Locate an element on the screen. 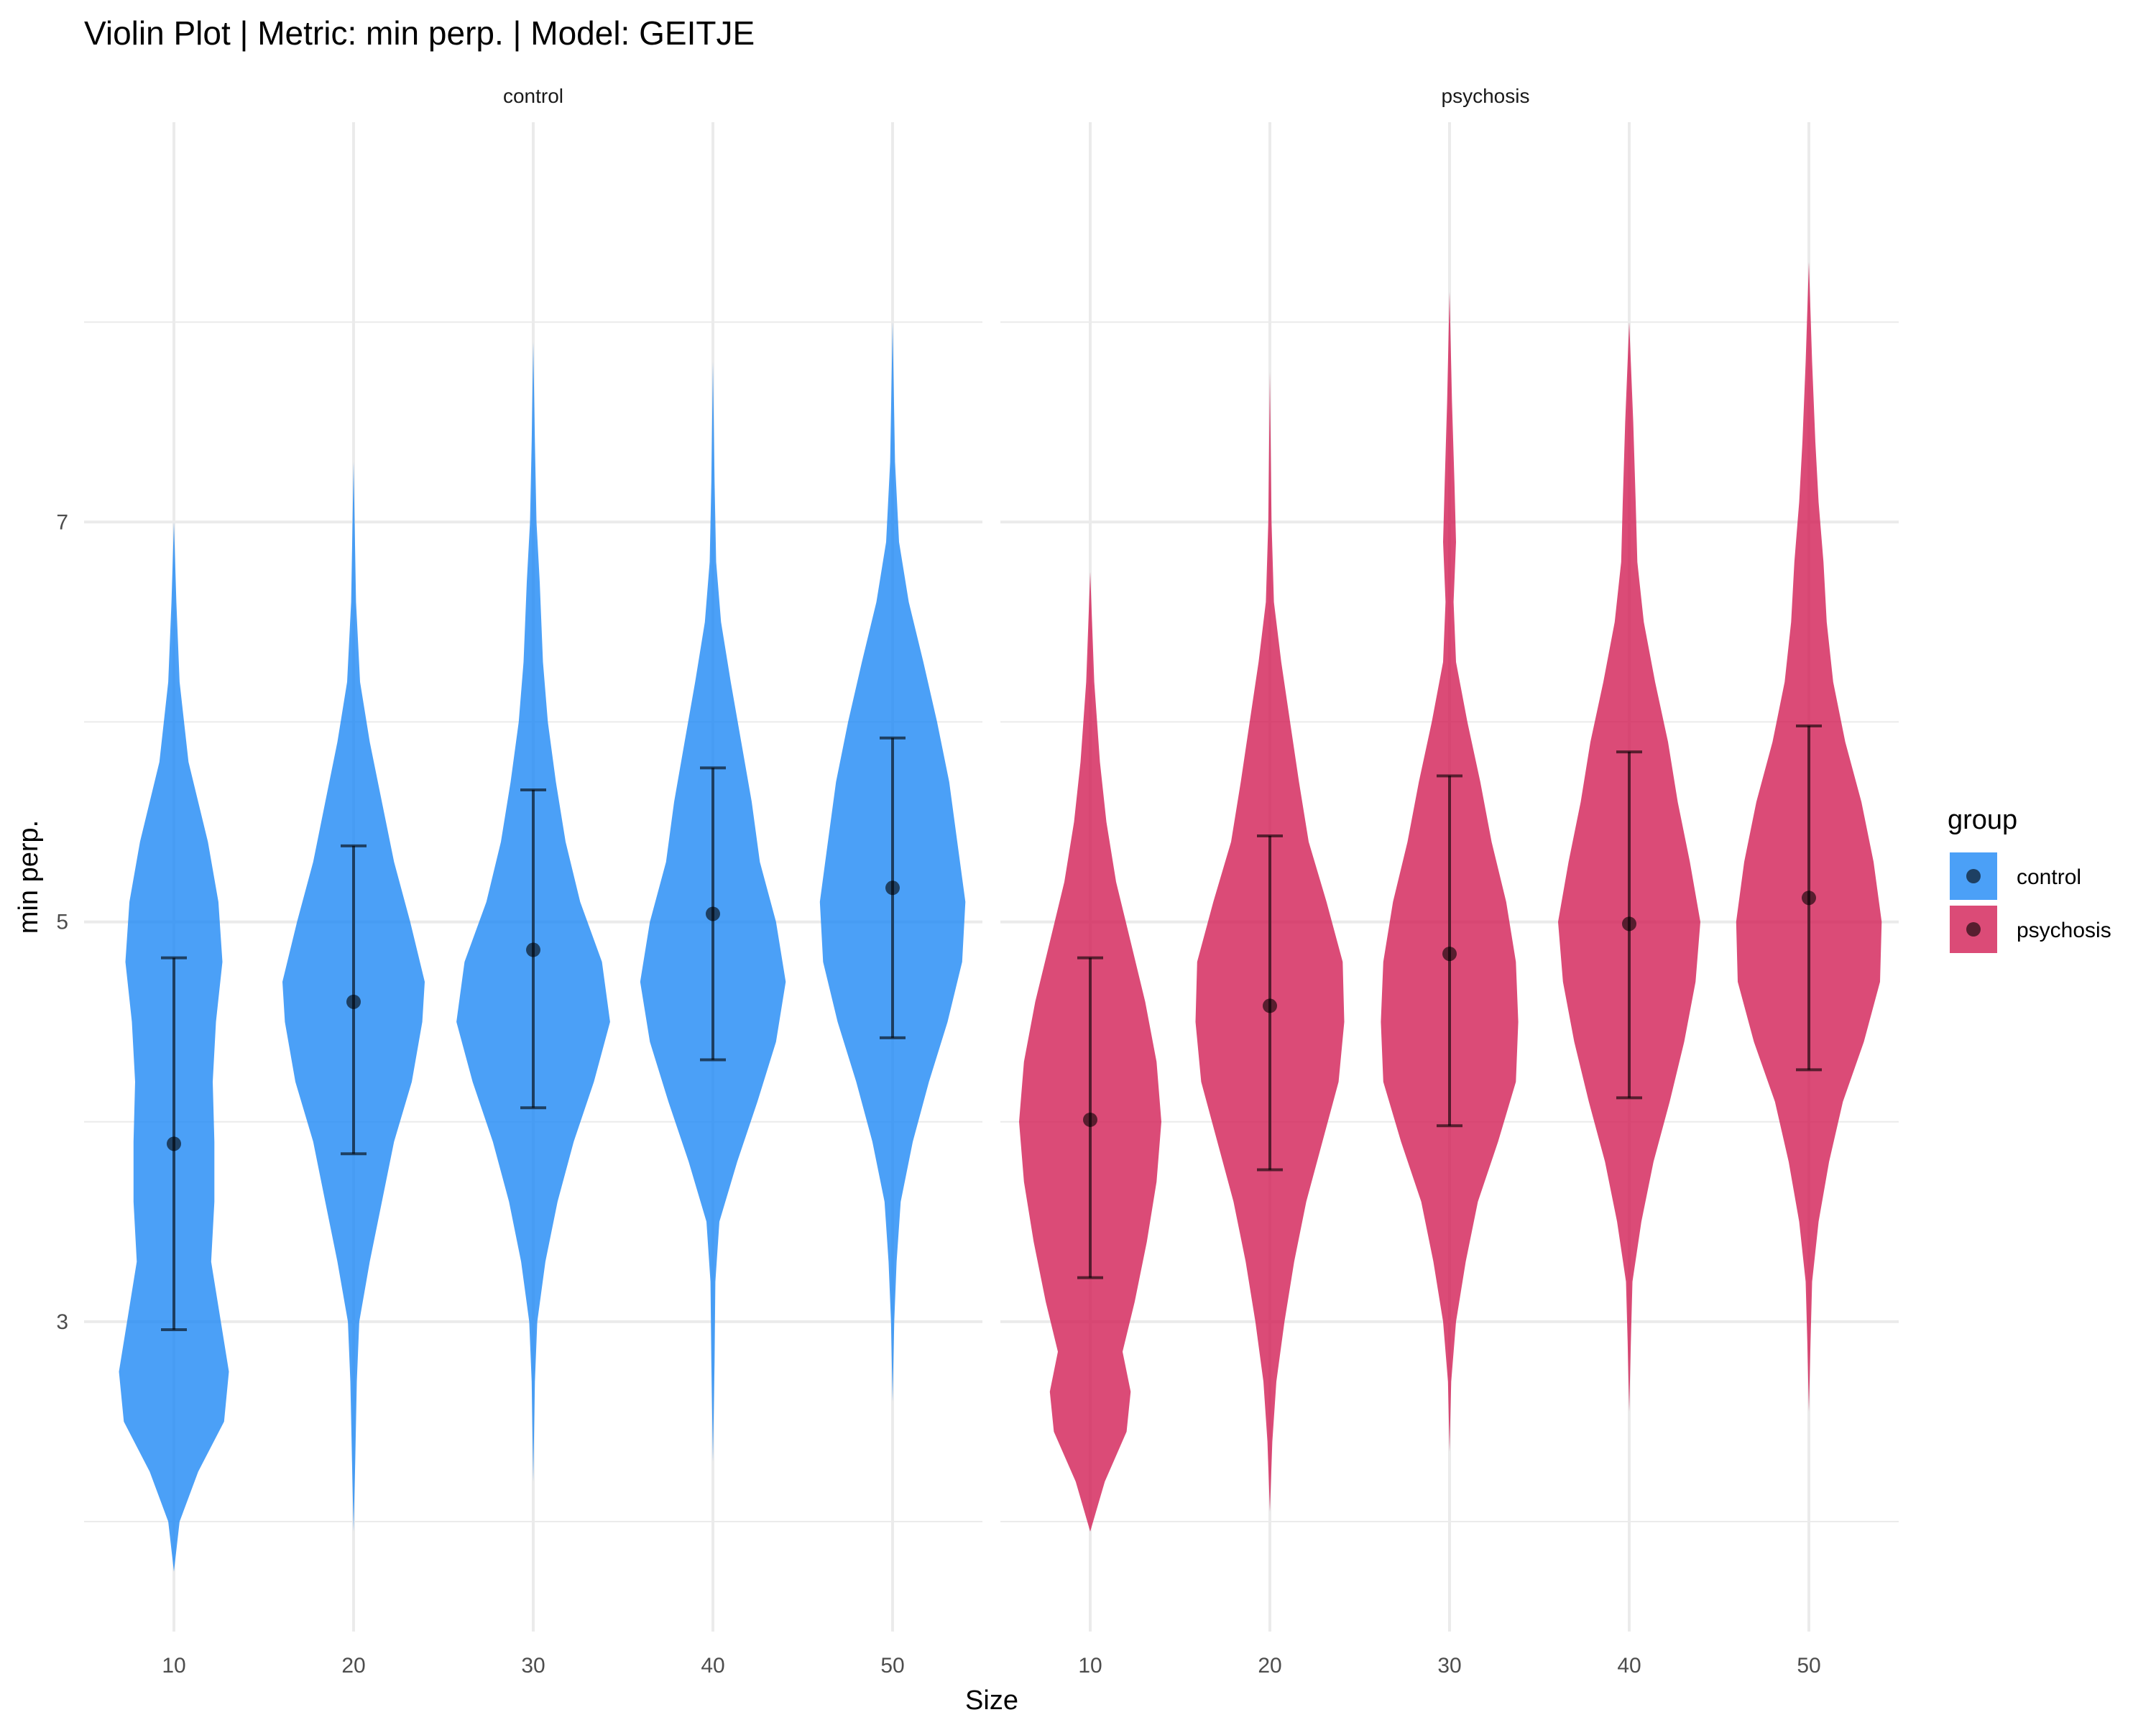 This screenshot has height=1725, width=2156. legend: group control psychosis is located at coordinates (2030, 879).